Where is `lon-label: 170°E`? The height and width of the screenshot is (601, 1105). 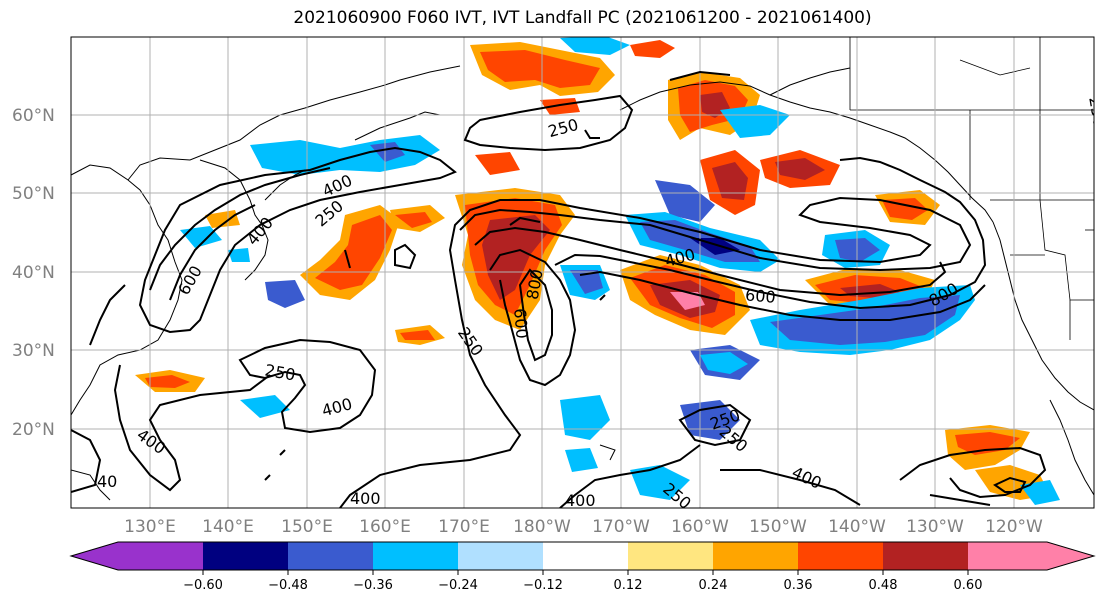
lon-label: 170°E is located at coordinates (464, 527).